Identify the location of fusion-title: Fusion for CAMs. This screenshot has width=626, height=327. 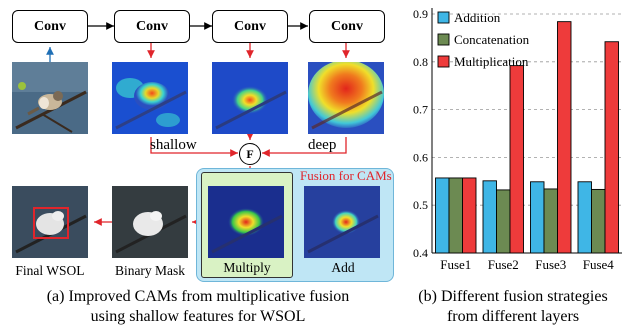
(346, 175).